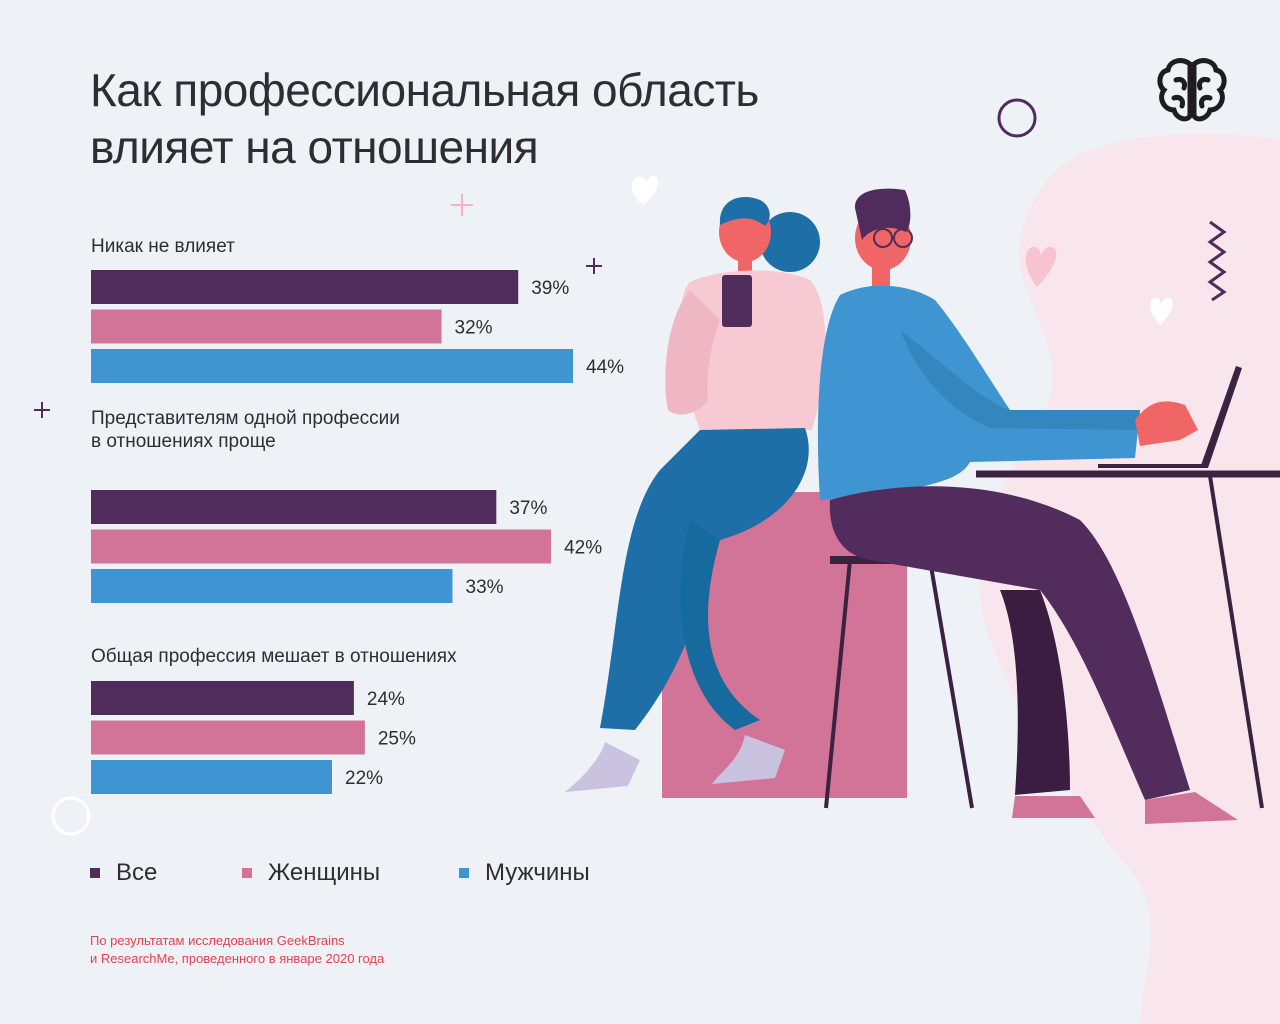 The width and height of the screenshot is (1280, 1024). I want to click on legend-item-women: Женщины, so click(311, 873).